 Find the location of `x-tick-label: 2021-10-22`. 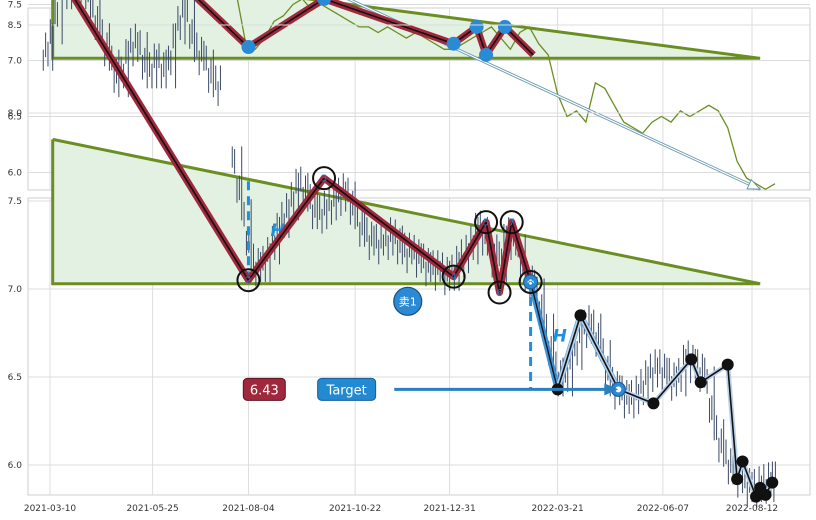

x-tick-label: 2021-10-22 is located at coordinates (355, 509).